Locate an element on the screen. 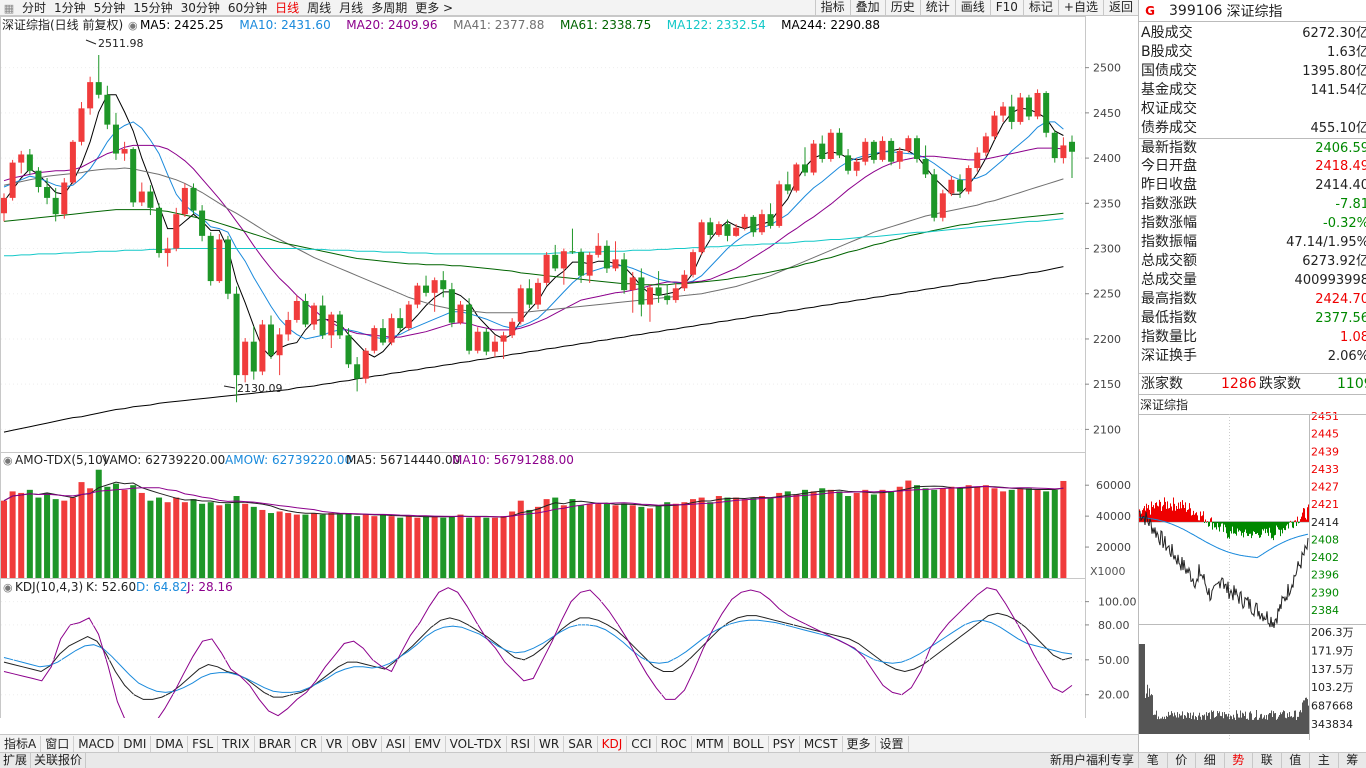  indicator-tab-13: VOL-TDX is located at coordinates (476, 743).